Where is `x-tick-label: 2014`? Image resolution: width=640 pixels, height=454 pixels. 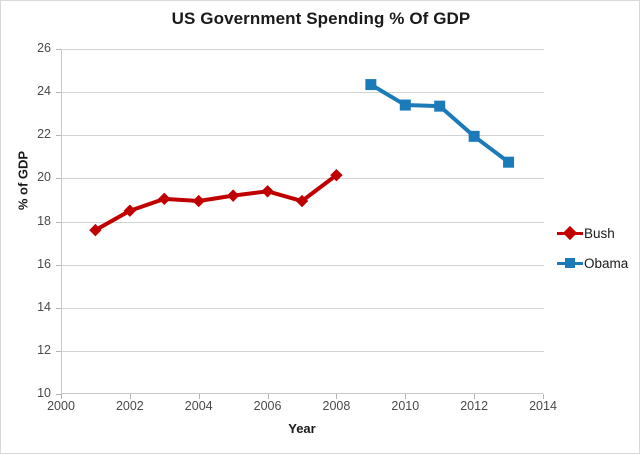 x-tick-label: 2014 is located at coordinates (543, 406).